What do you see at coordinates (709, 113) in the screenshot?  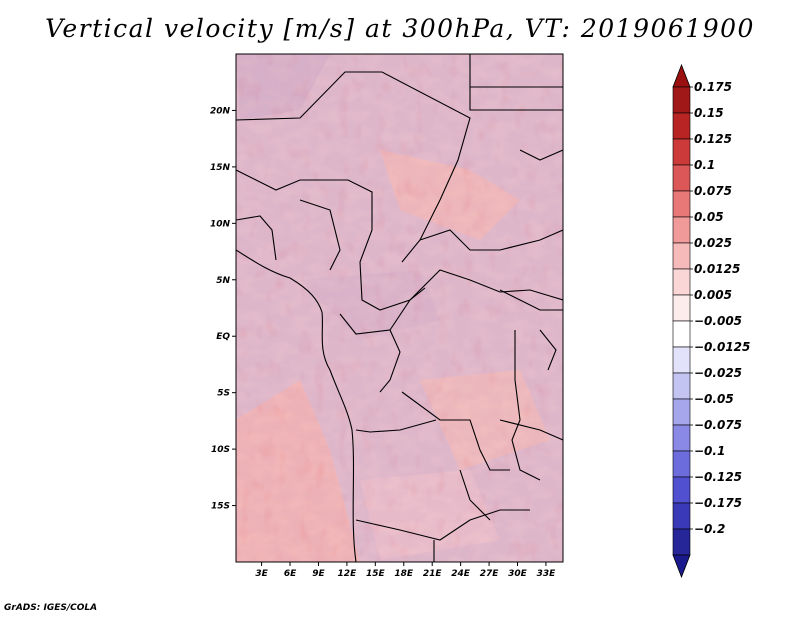 I see `colorbar-label: 0.15` at bounding box center [709, 113].